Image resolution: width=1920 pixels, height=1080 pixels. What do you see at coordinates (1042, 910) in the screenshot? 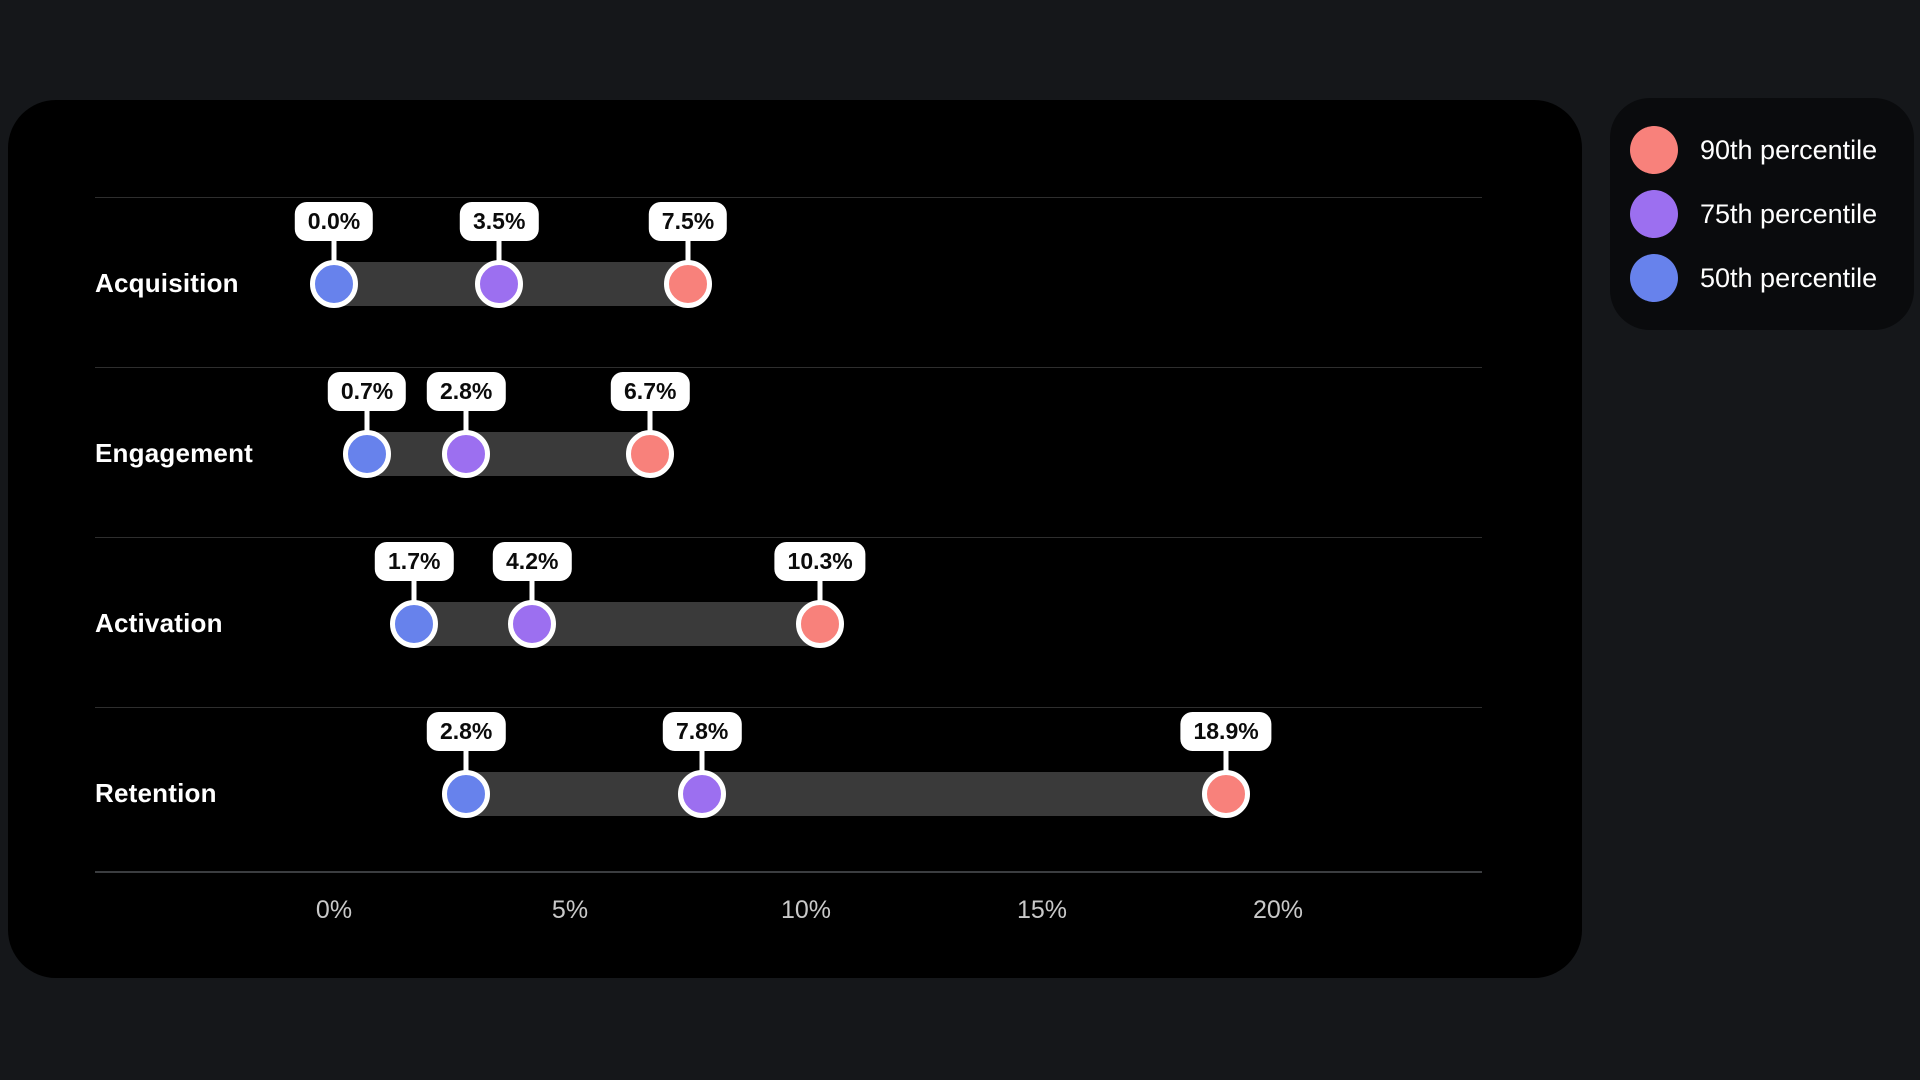
I see `x-axis-tick-label: 15%` at bounding box center [1042, 910].